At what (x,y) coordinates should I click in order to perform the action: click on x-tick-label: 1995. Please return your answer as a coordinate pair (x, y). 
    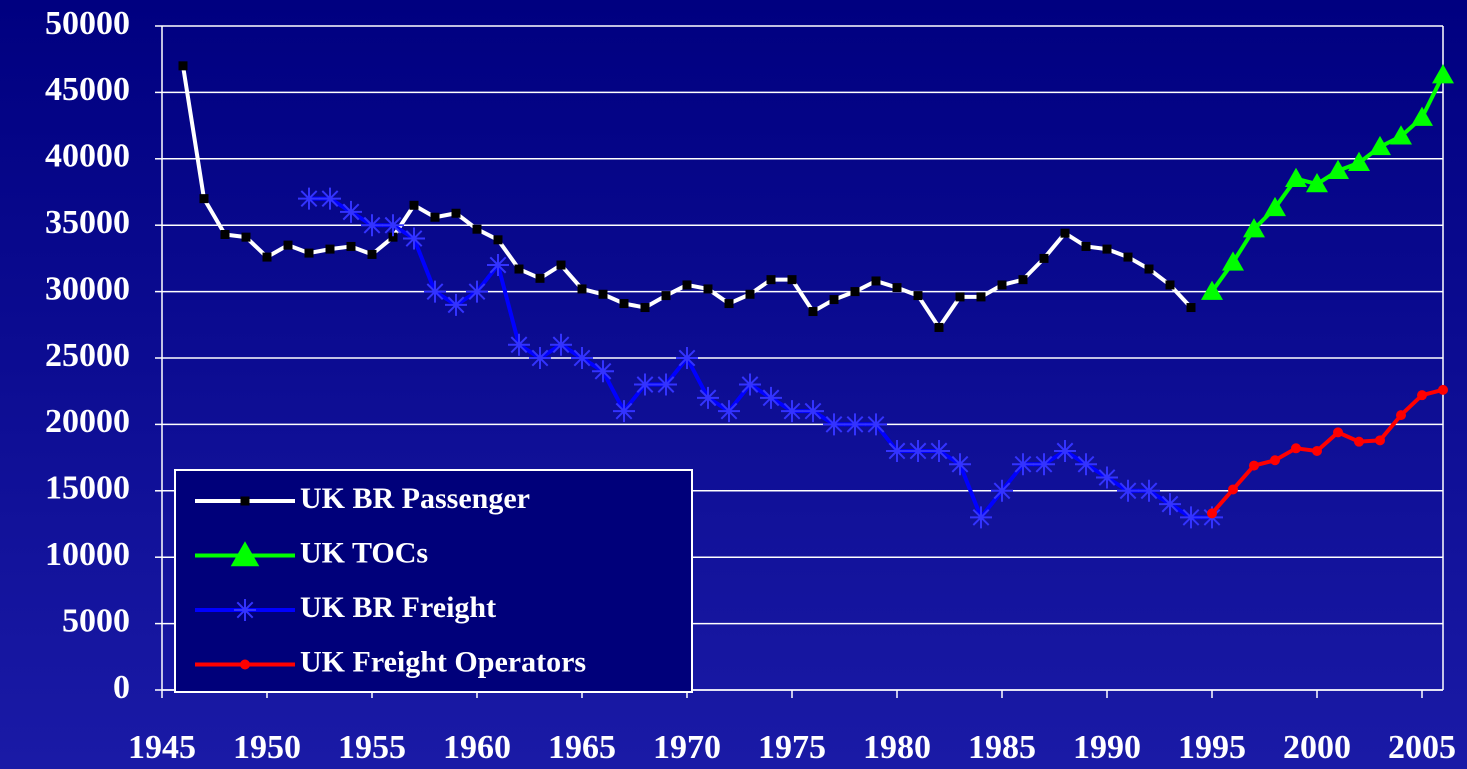
    Looking at the image, I should click on (1212, 747).